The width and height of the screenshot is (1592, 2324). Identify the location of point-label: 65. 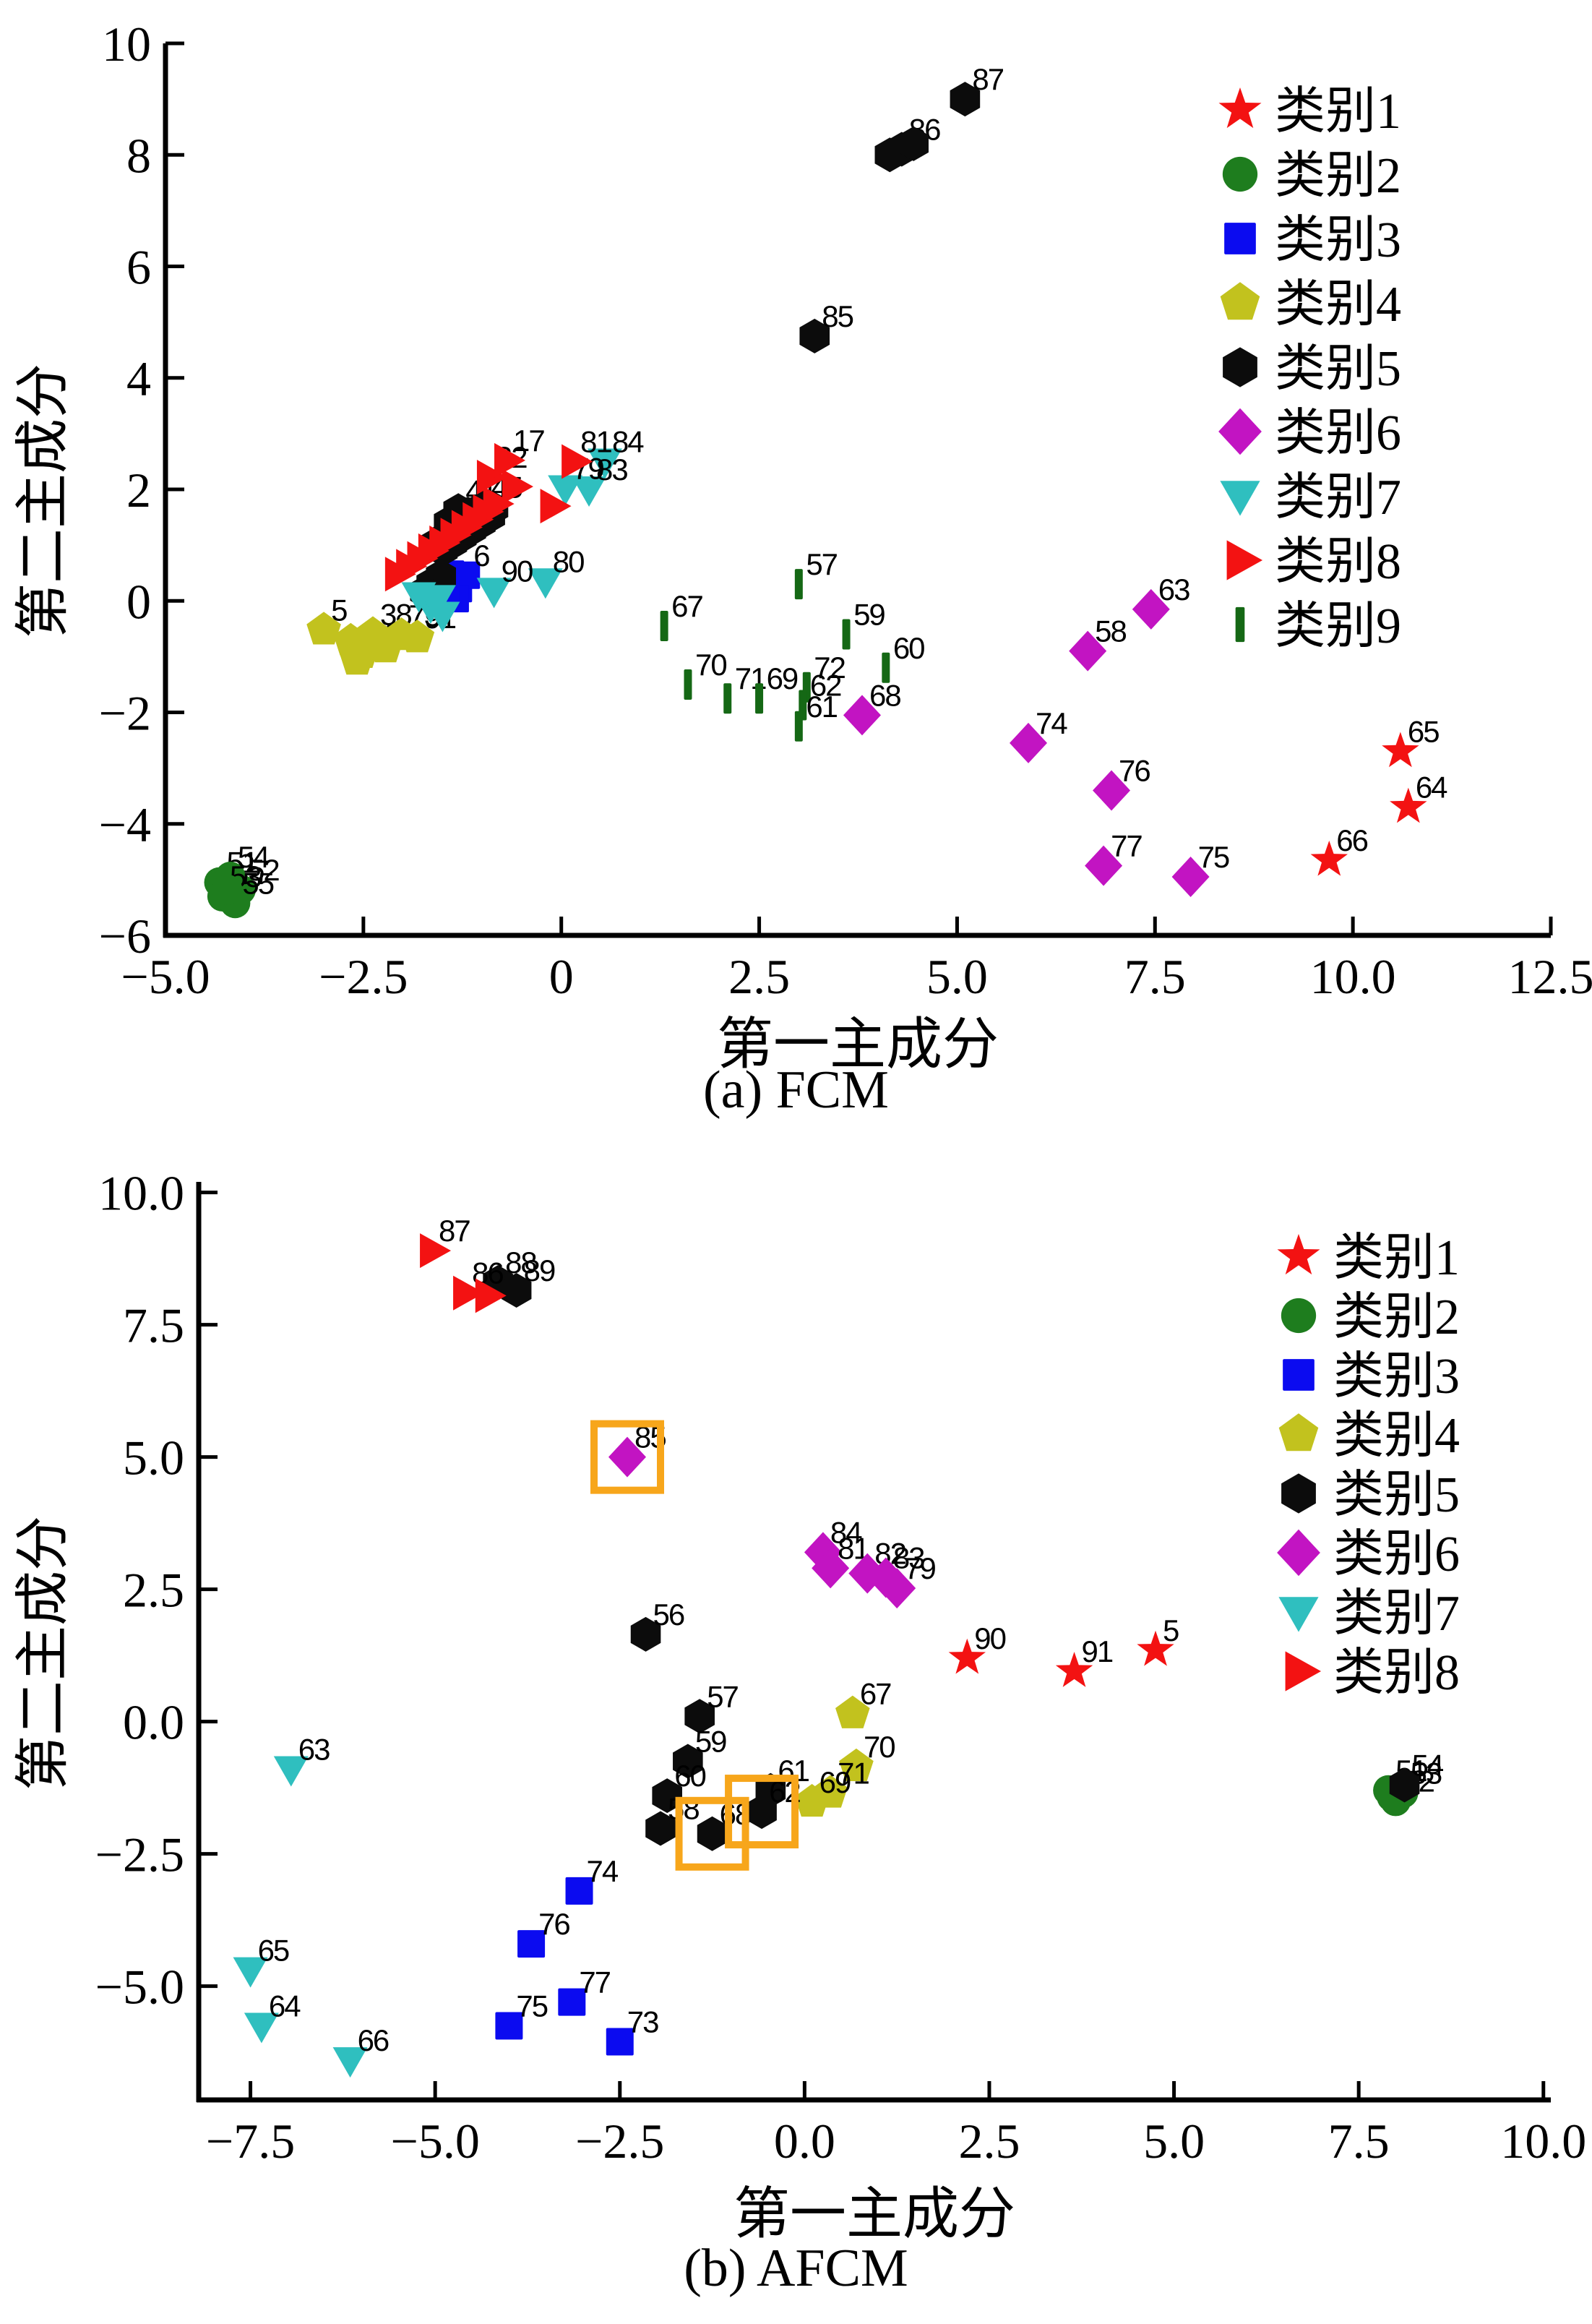
(1423, 731).